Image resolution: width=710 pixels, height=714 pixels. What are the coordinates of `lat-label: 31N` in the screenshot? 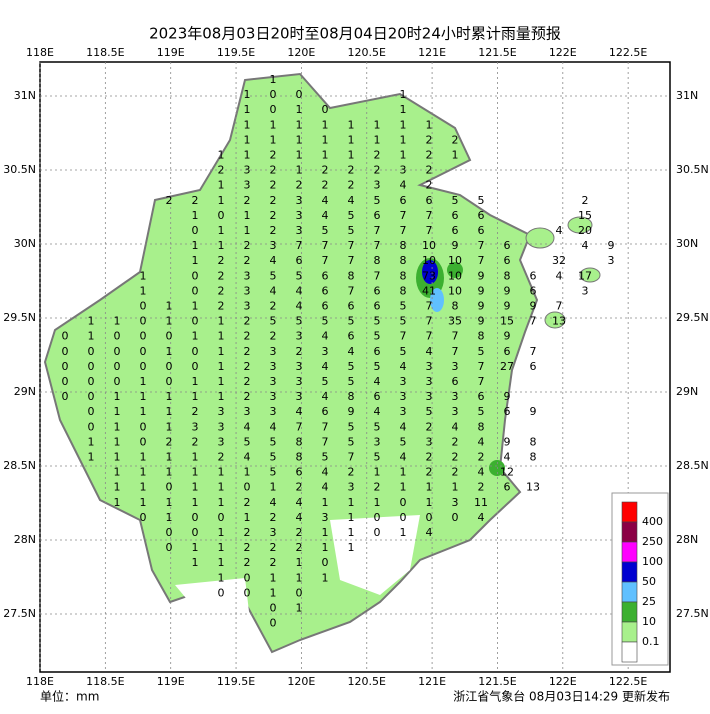 It's located at (687, 95).